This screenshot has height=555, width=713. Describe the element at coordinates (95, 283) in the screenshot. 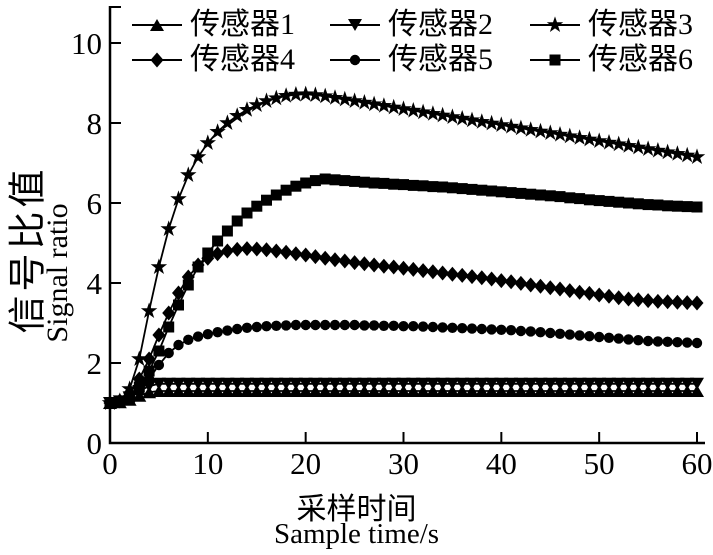

I see `y-tick-label: 4` at that location.